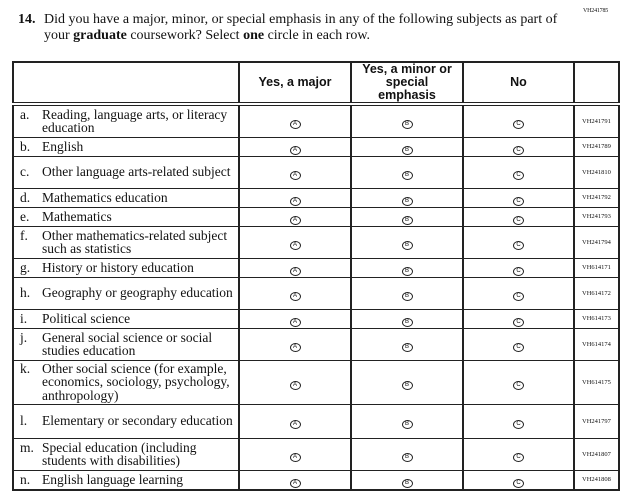 The image size is (626, 491). I want to click on header-subject, so click(126, 83).